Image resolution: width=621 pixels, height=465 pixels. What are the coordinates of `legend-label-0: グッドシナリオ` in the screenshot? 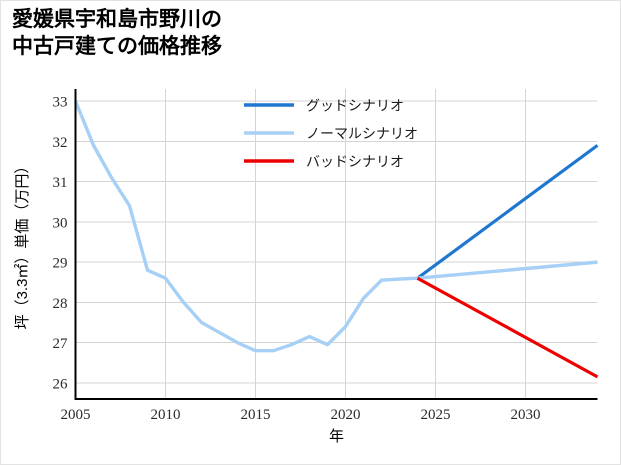 It's located at (355, 106).